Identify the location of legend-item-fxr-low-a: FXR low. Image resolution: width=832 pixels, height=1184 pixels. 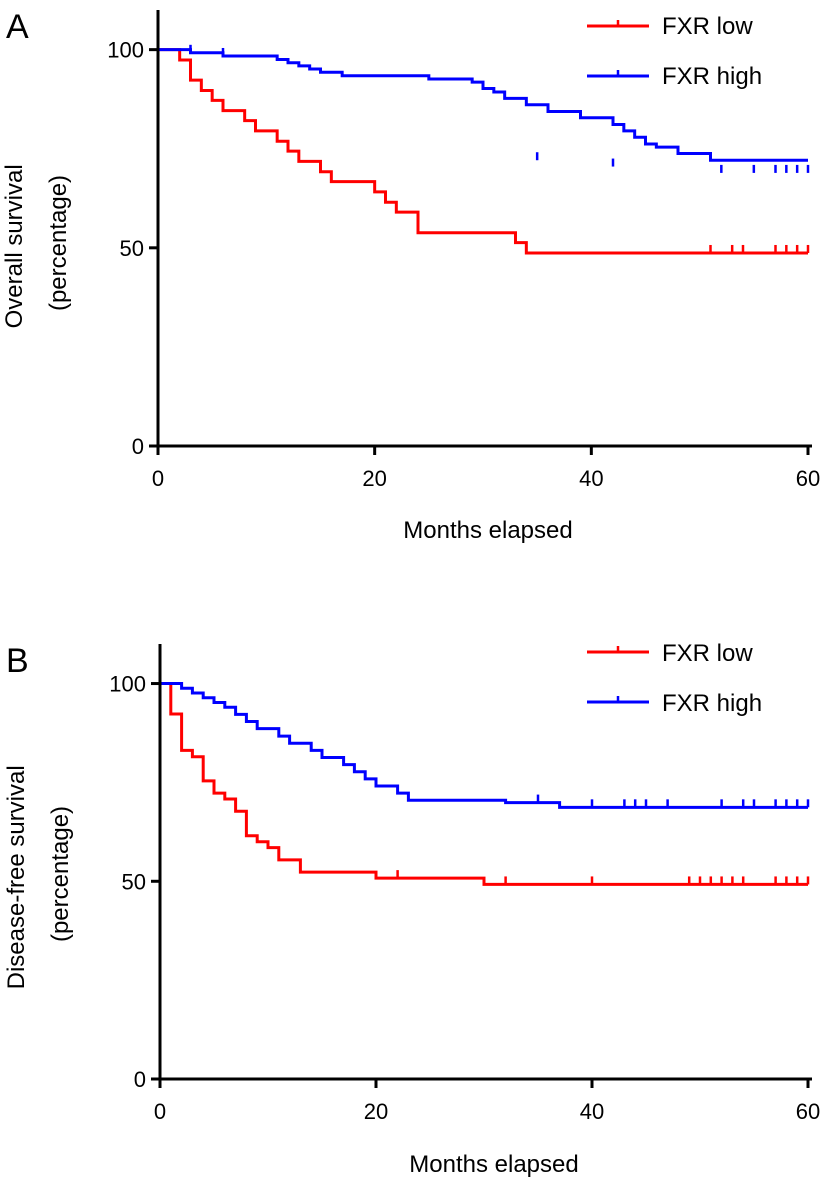
(670, 26).